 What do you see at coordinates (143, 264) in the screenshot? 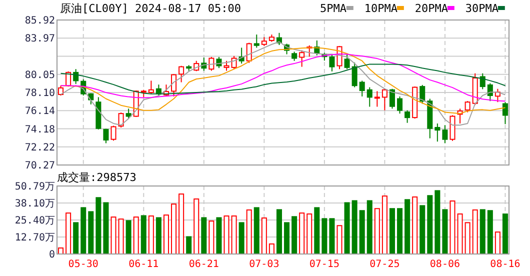
I see `x-tick-label: 06-11` at bounding box center [143, 264].